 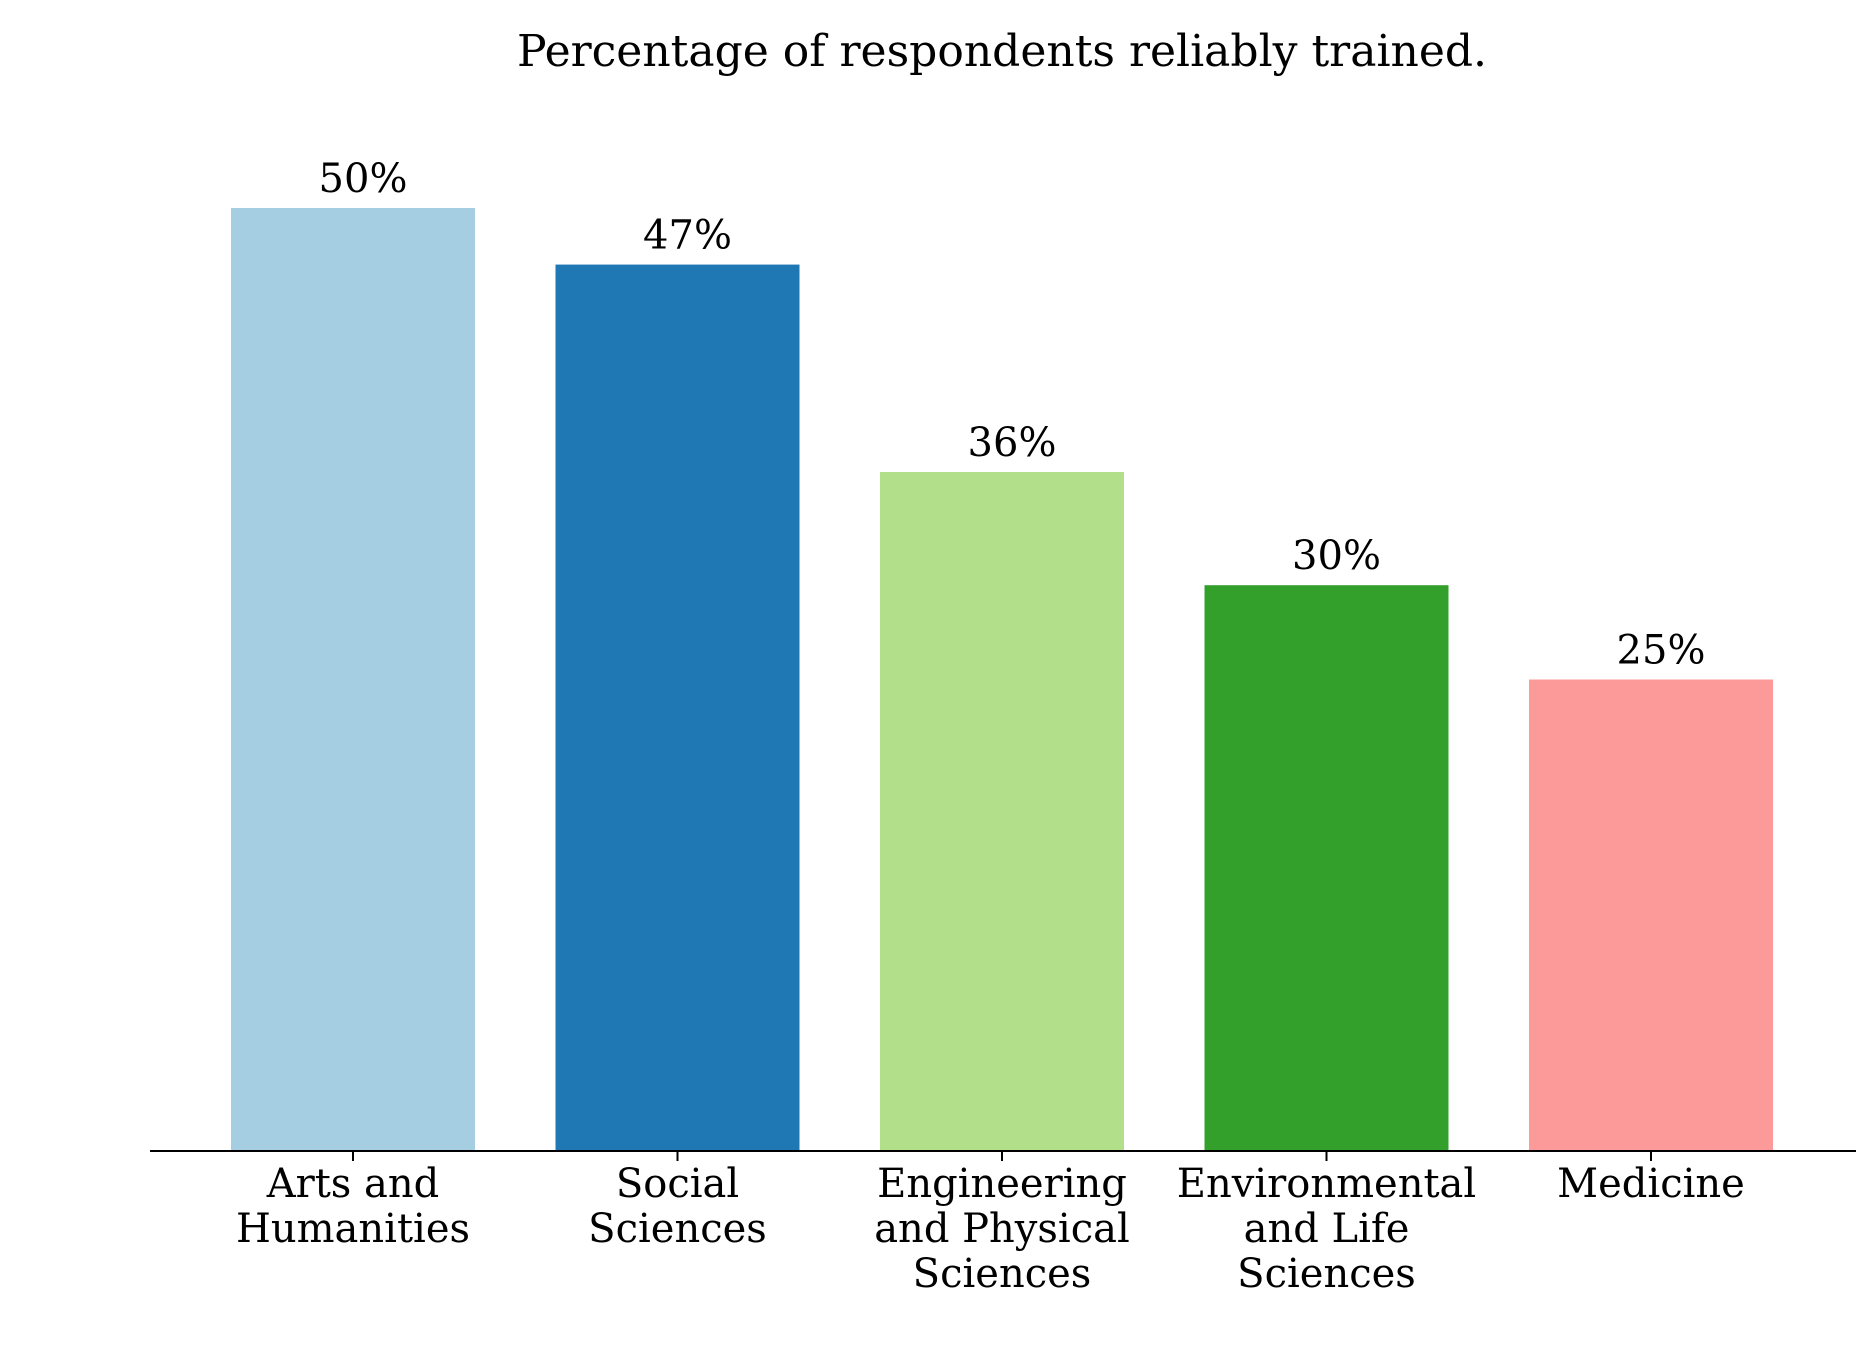 I want to click on x-tick-label-line: and Life, so click(x=1327, y=1229).